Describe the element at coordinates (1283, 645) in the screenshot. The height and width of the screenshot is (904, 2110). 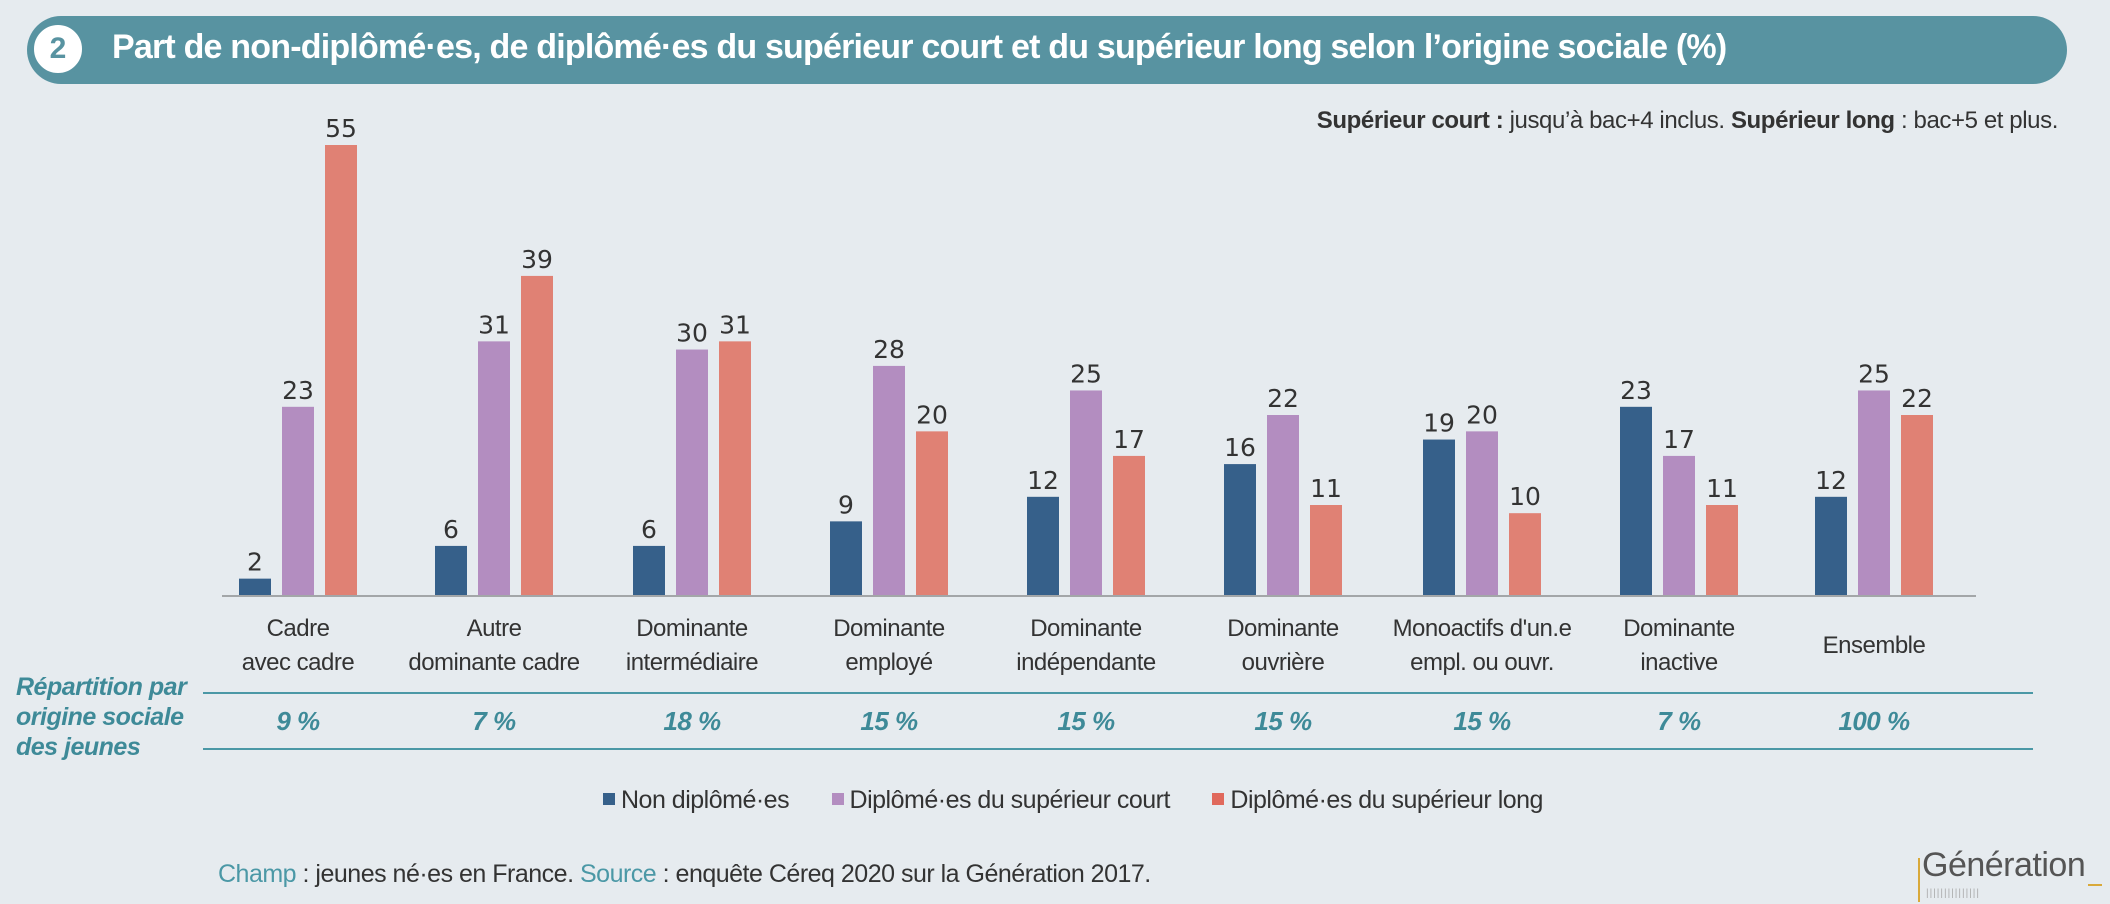
I see `category-label: Dominante ouvrière` at that location.